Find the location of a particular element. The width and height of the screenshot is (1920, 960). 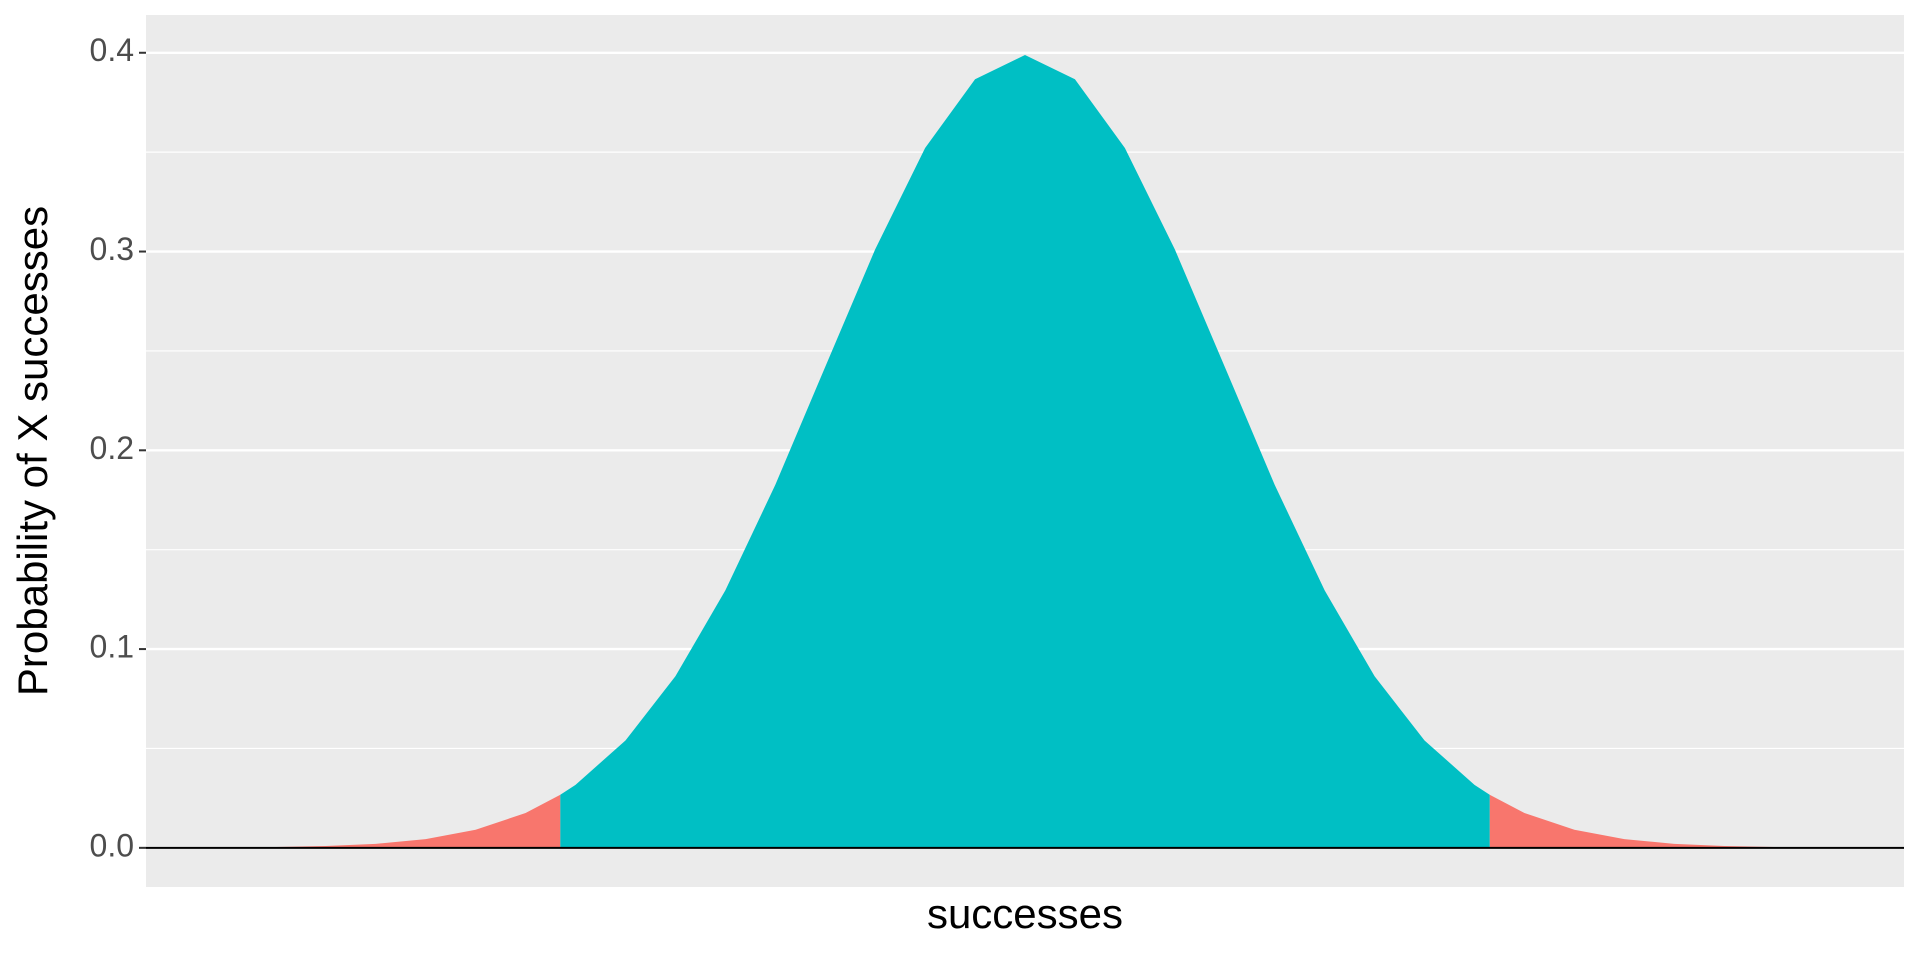

x-axis-title: successes is located at coordinates (1025, 913).